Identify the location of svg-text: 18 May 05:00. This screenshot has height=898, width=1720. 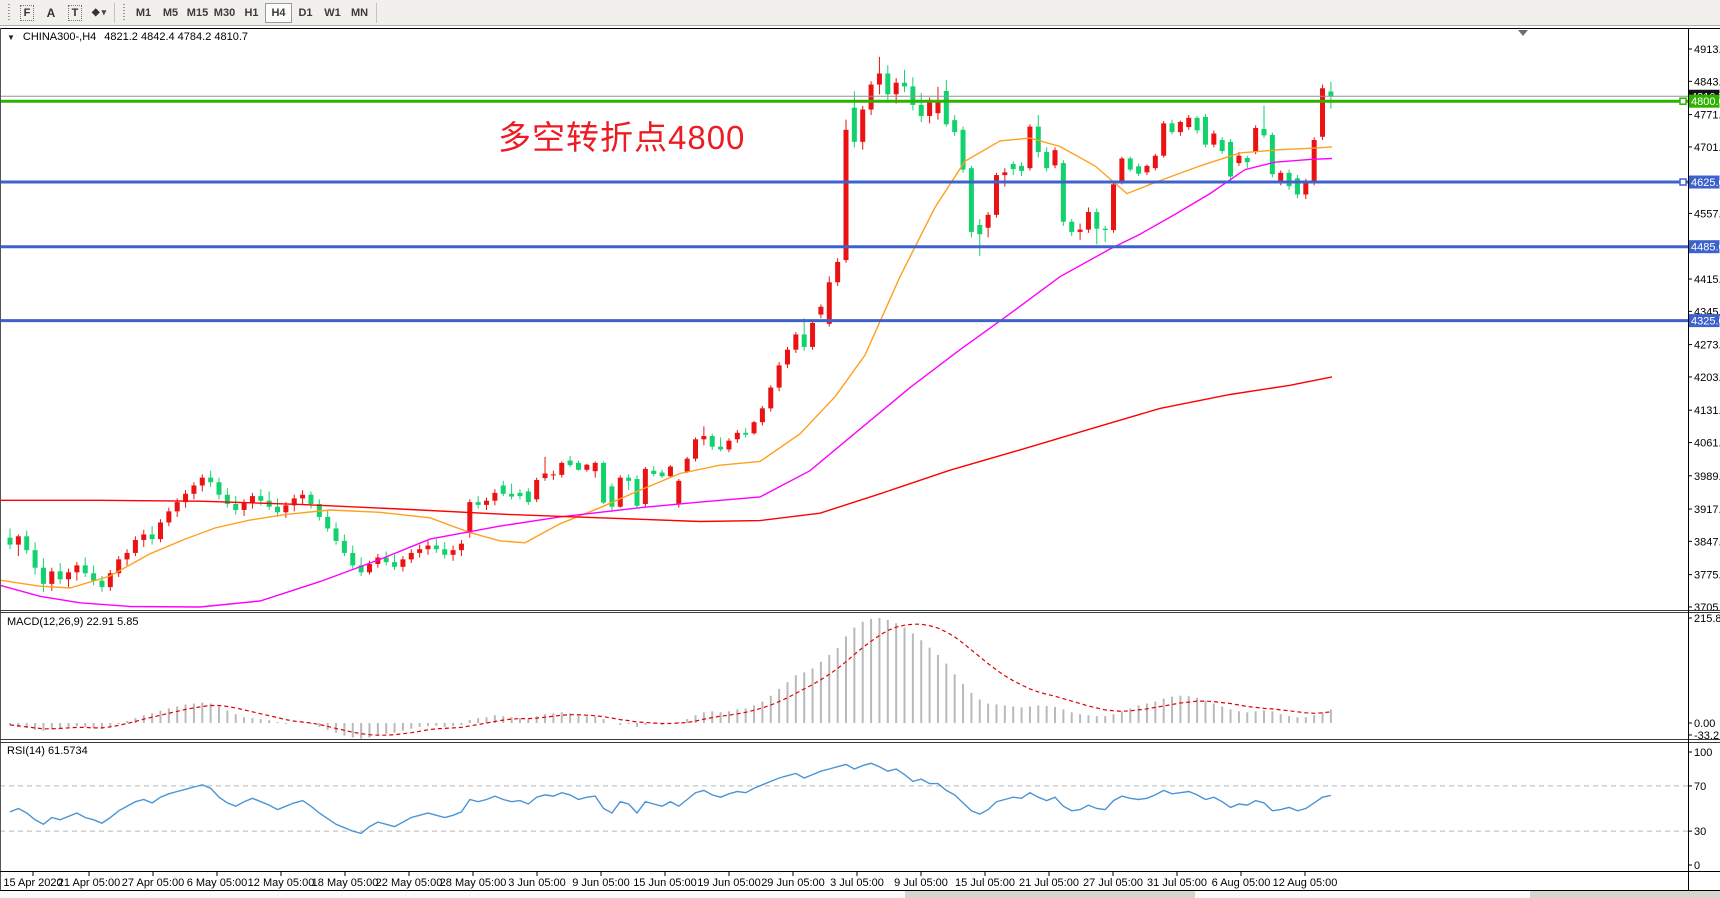
(345, 883).